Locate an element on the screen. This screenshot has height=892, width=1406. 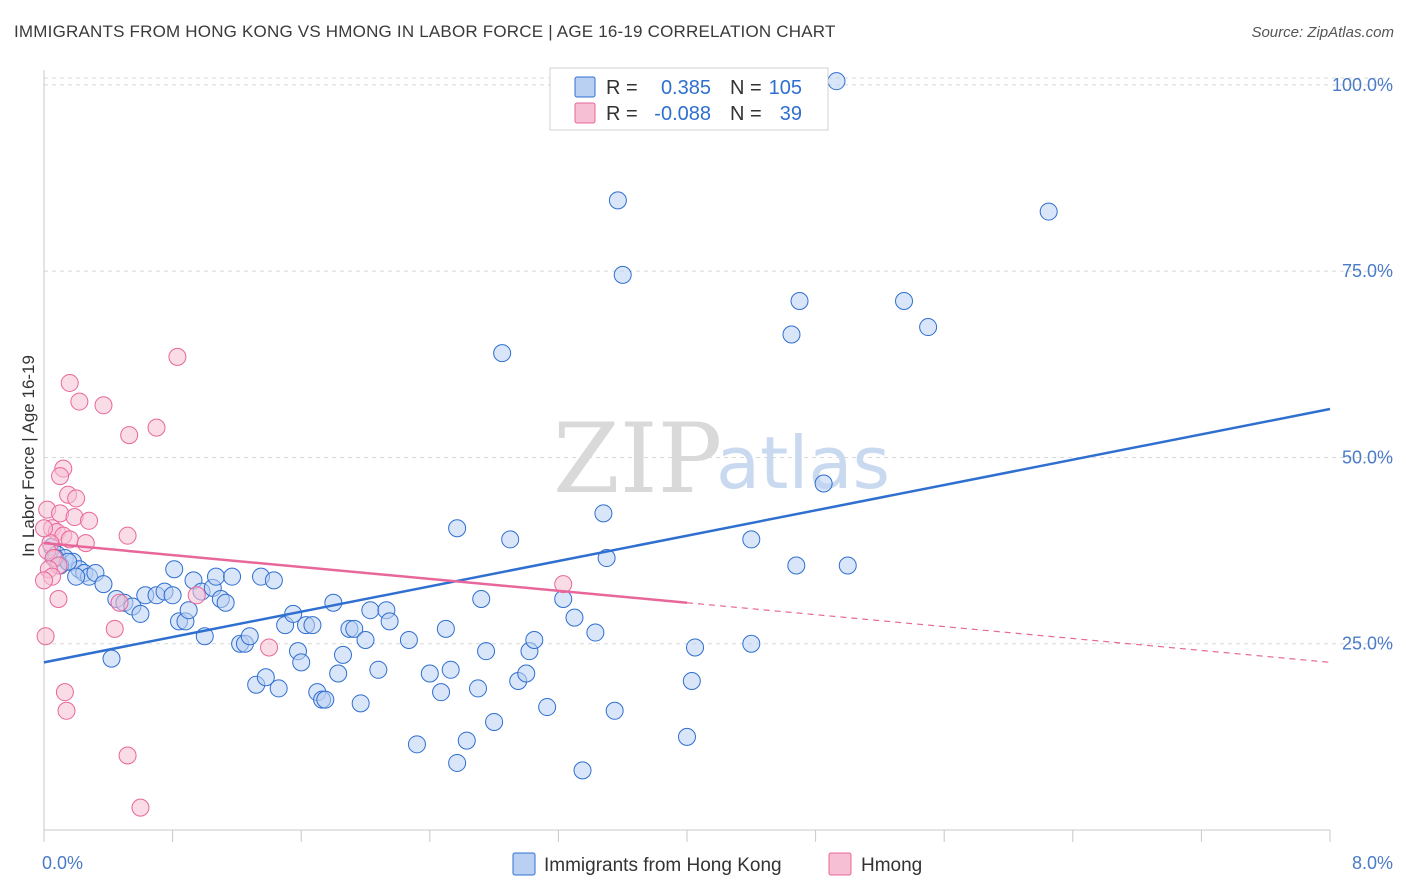
legend-swatch-hong-kong is located at coordinates (524, 864).